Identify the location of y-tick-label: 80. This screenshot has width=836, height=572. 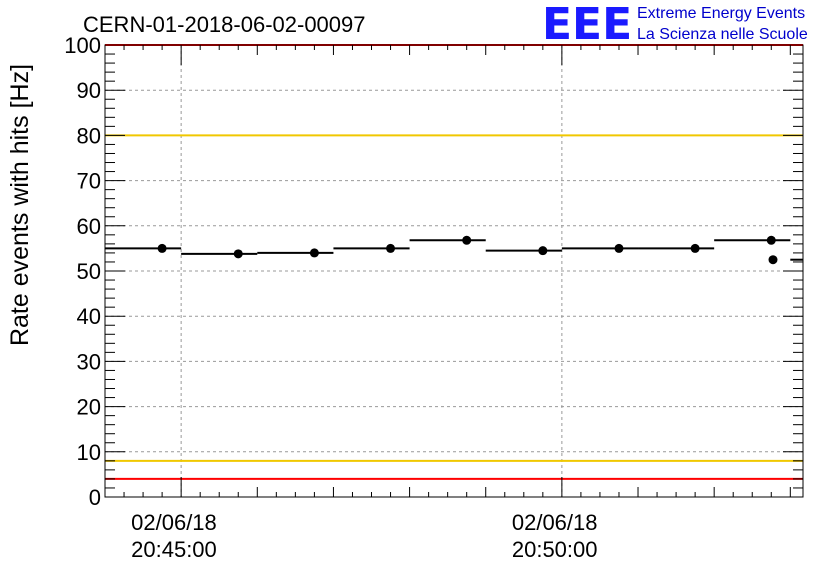
(89, 135).